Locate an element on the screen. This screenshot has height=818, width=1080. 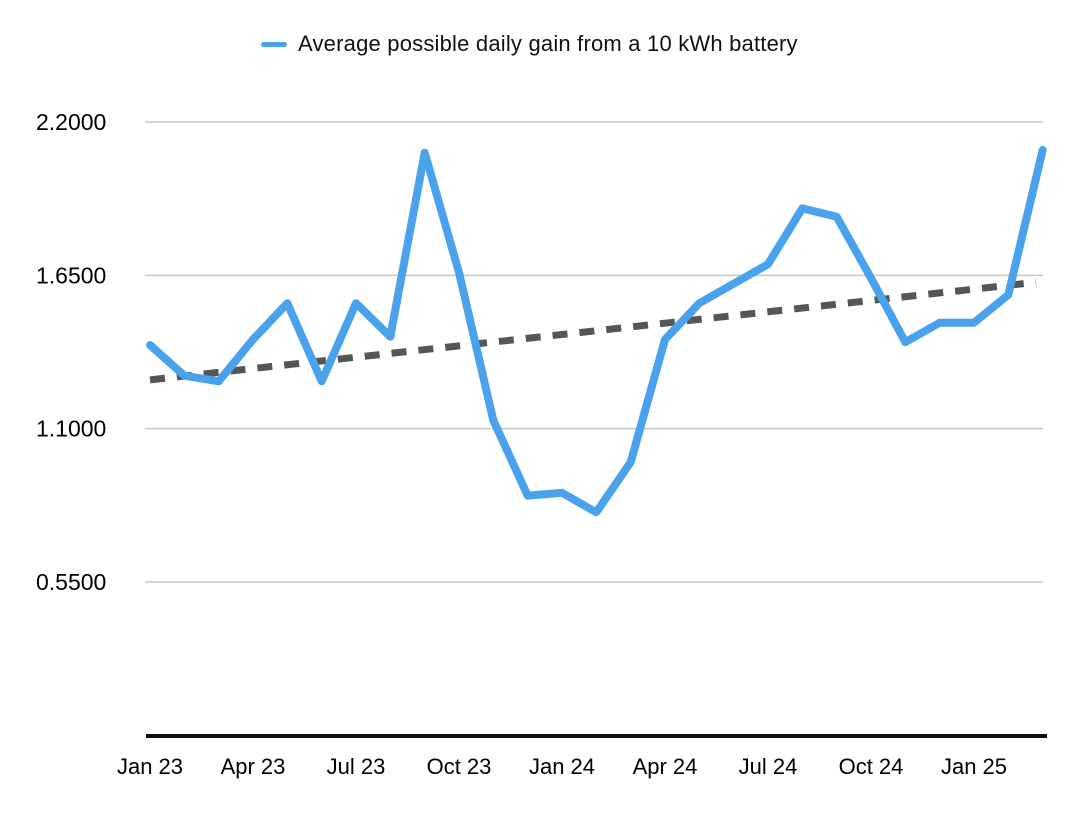
y-tick-label: 2.2000 is located at coordinates (71, 122).